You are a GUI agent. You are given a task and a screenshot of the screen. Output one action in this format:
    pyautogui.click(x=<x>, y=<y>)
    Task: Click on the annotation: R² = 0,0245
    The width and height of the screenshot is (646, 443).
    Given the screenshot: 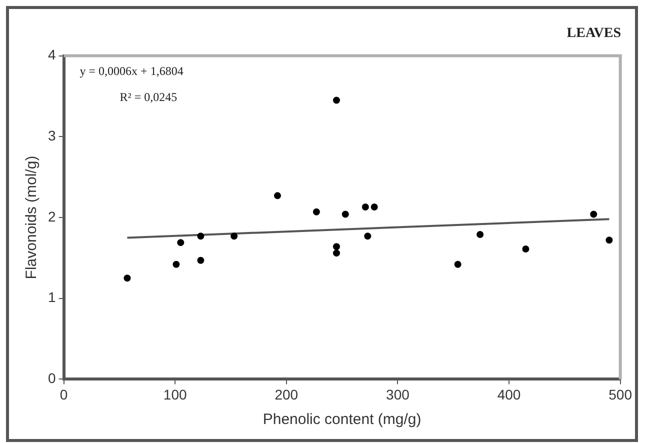 What is the action you would take?
    pyautogui.click(x=149, y=97)
    